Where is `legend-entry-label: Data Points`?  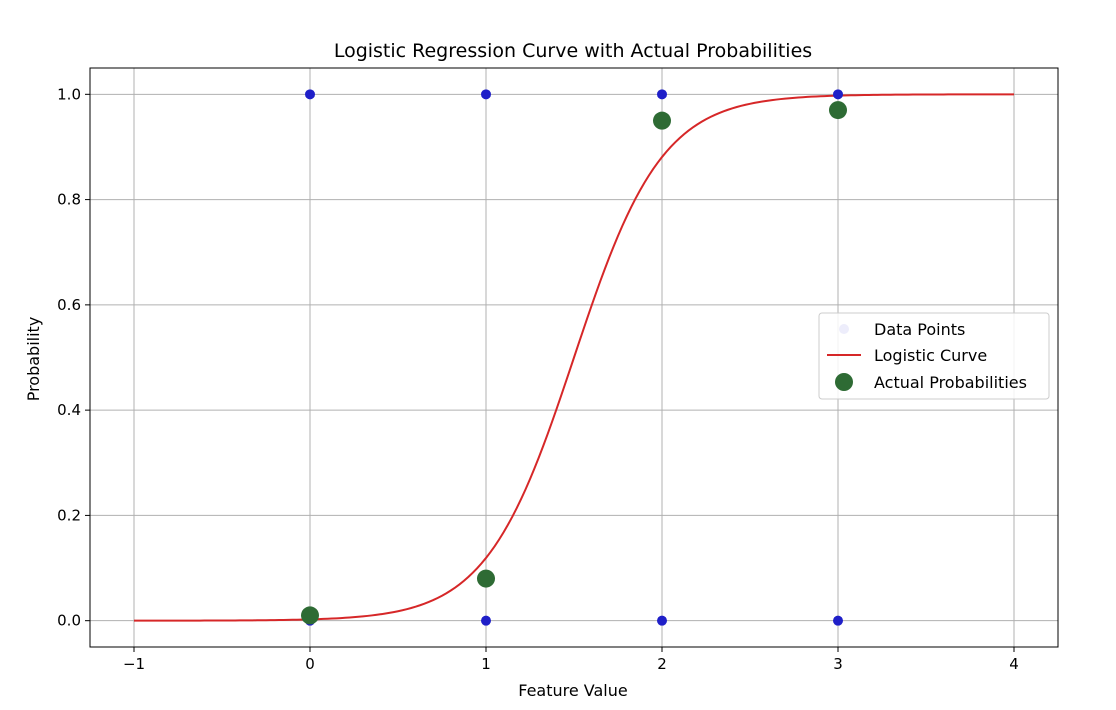
legend-entry-label: Data Points is located at coordinates (919, 329).